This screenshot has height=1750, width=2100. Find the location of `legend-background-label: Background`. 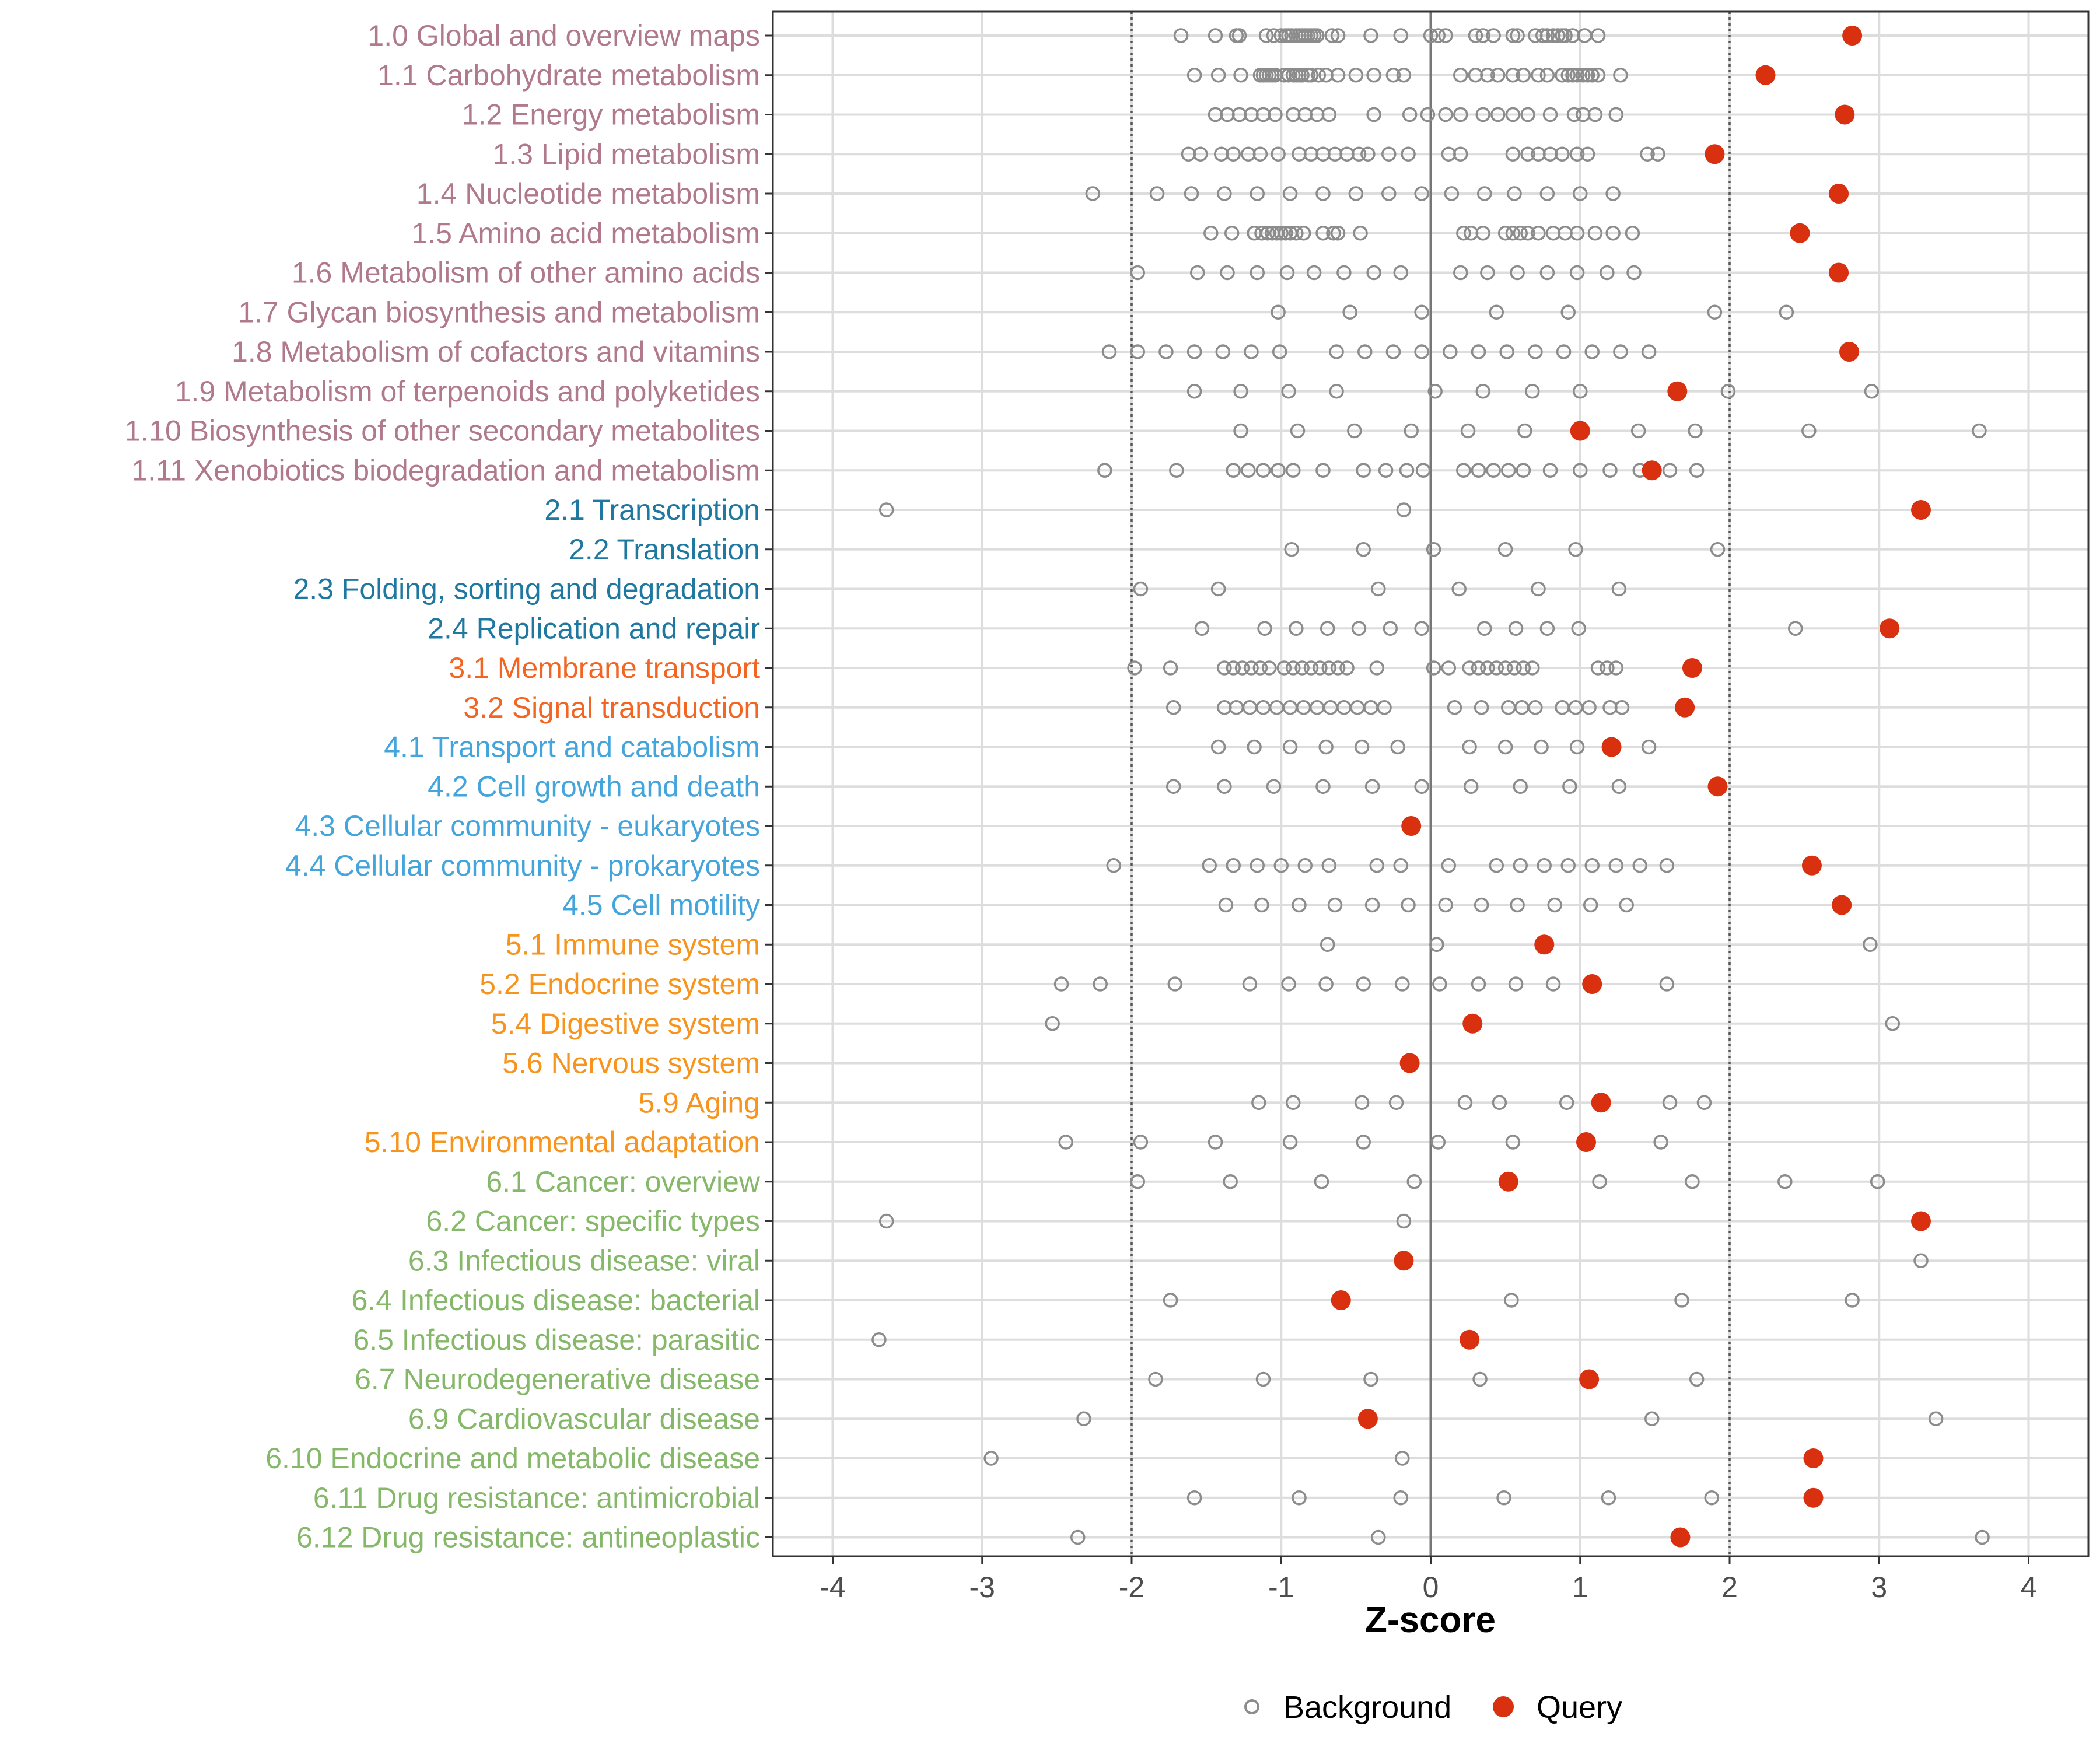

legend-background-label: Background is located at coordinates (1367, 1707).